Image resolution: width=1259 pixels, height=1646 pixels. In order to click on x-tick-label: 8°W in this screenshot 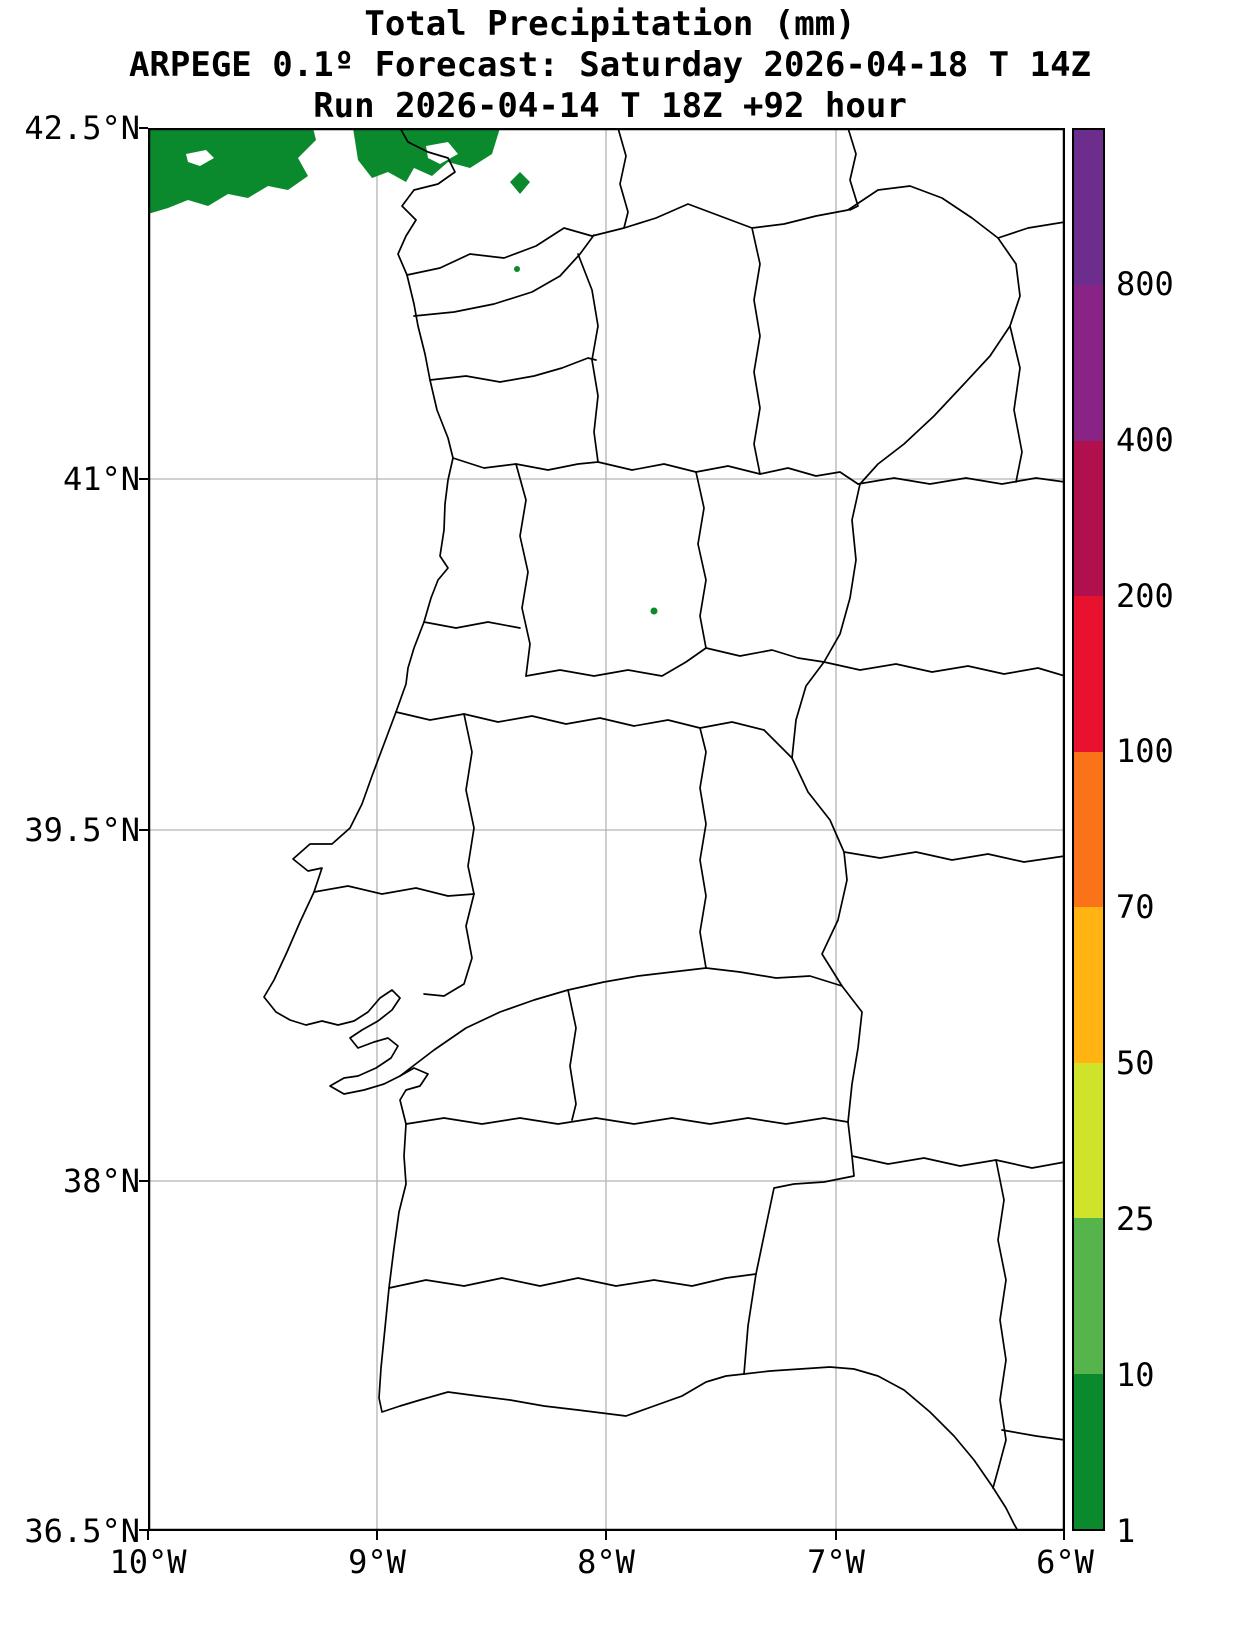, I will do `click(606, 1562)`.